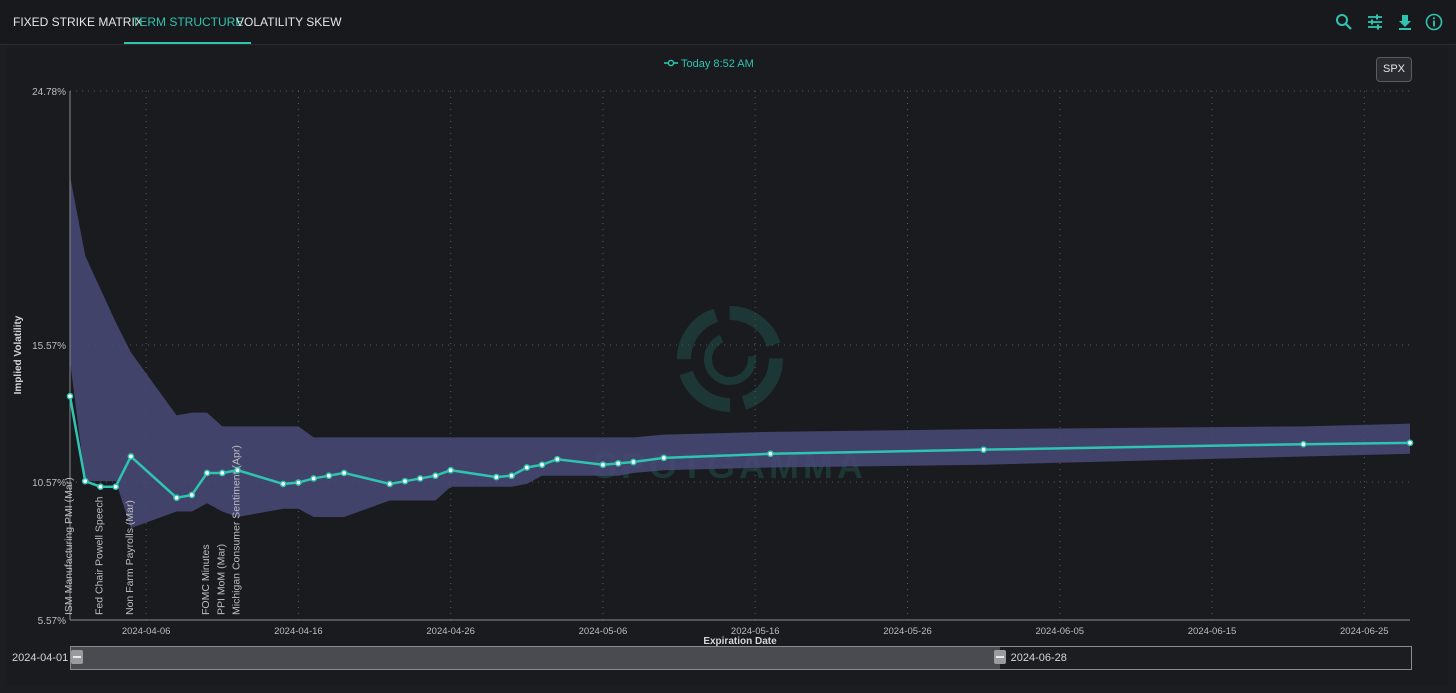 Image resolution: width=1456 pixels, height=693 pixels. Describe the element at coordinates (206, 579) in the screenshot. I see `event-label: FOMC Minutes` at that location.